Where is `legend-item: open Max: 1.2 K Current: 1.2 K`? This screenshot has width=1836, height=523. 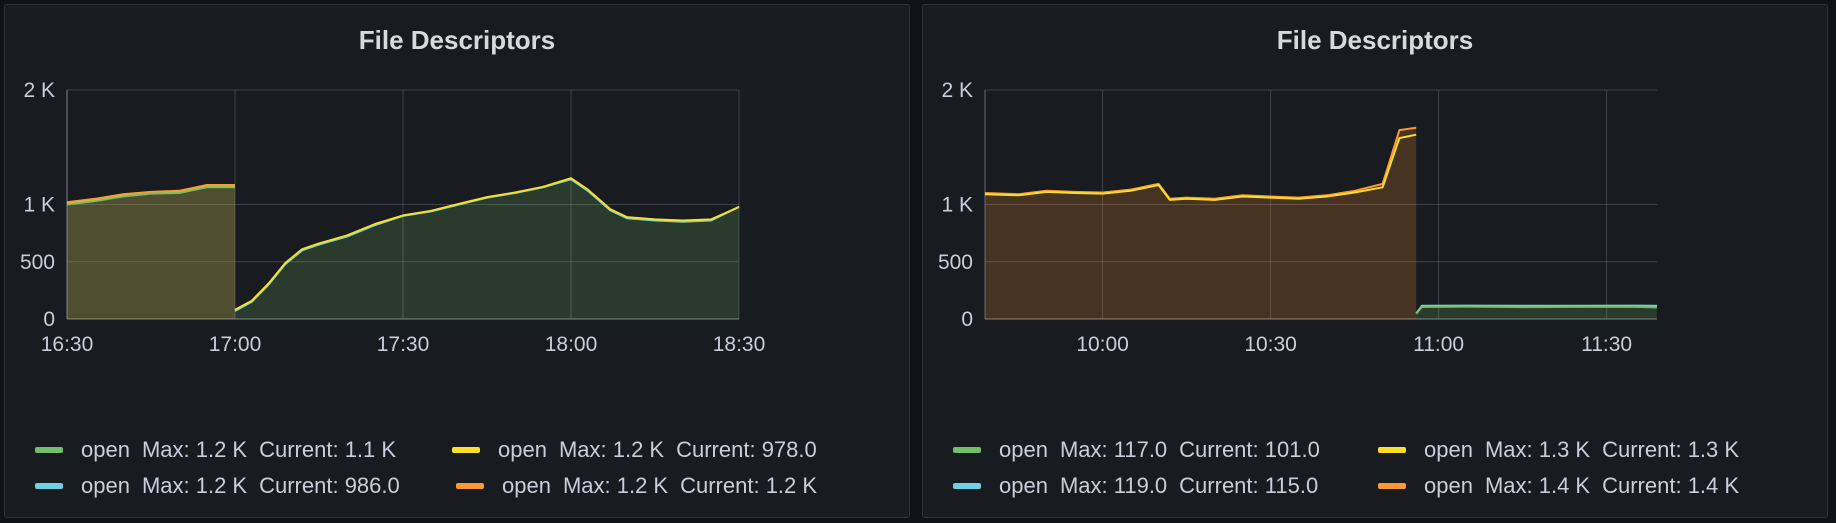 legend-item: open Max: 1.2 K Current: 1.2 K is located at coordinates (636, 486).